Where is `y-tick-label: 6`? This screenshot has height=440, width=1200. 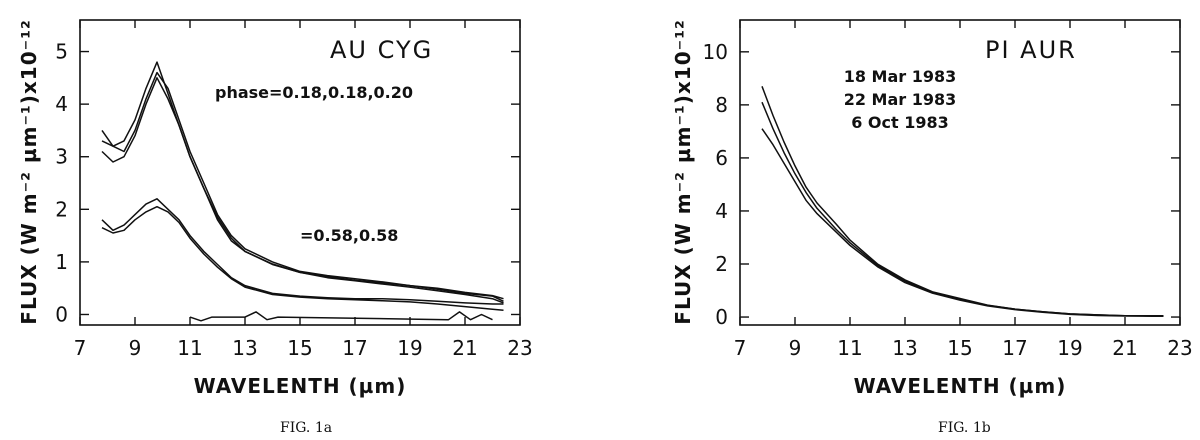
y-tick-label: 6 is located at coordinates (721, 158).